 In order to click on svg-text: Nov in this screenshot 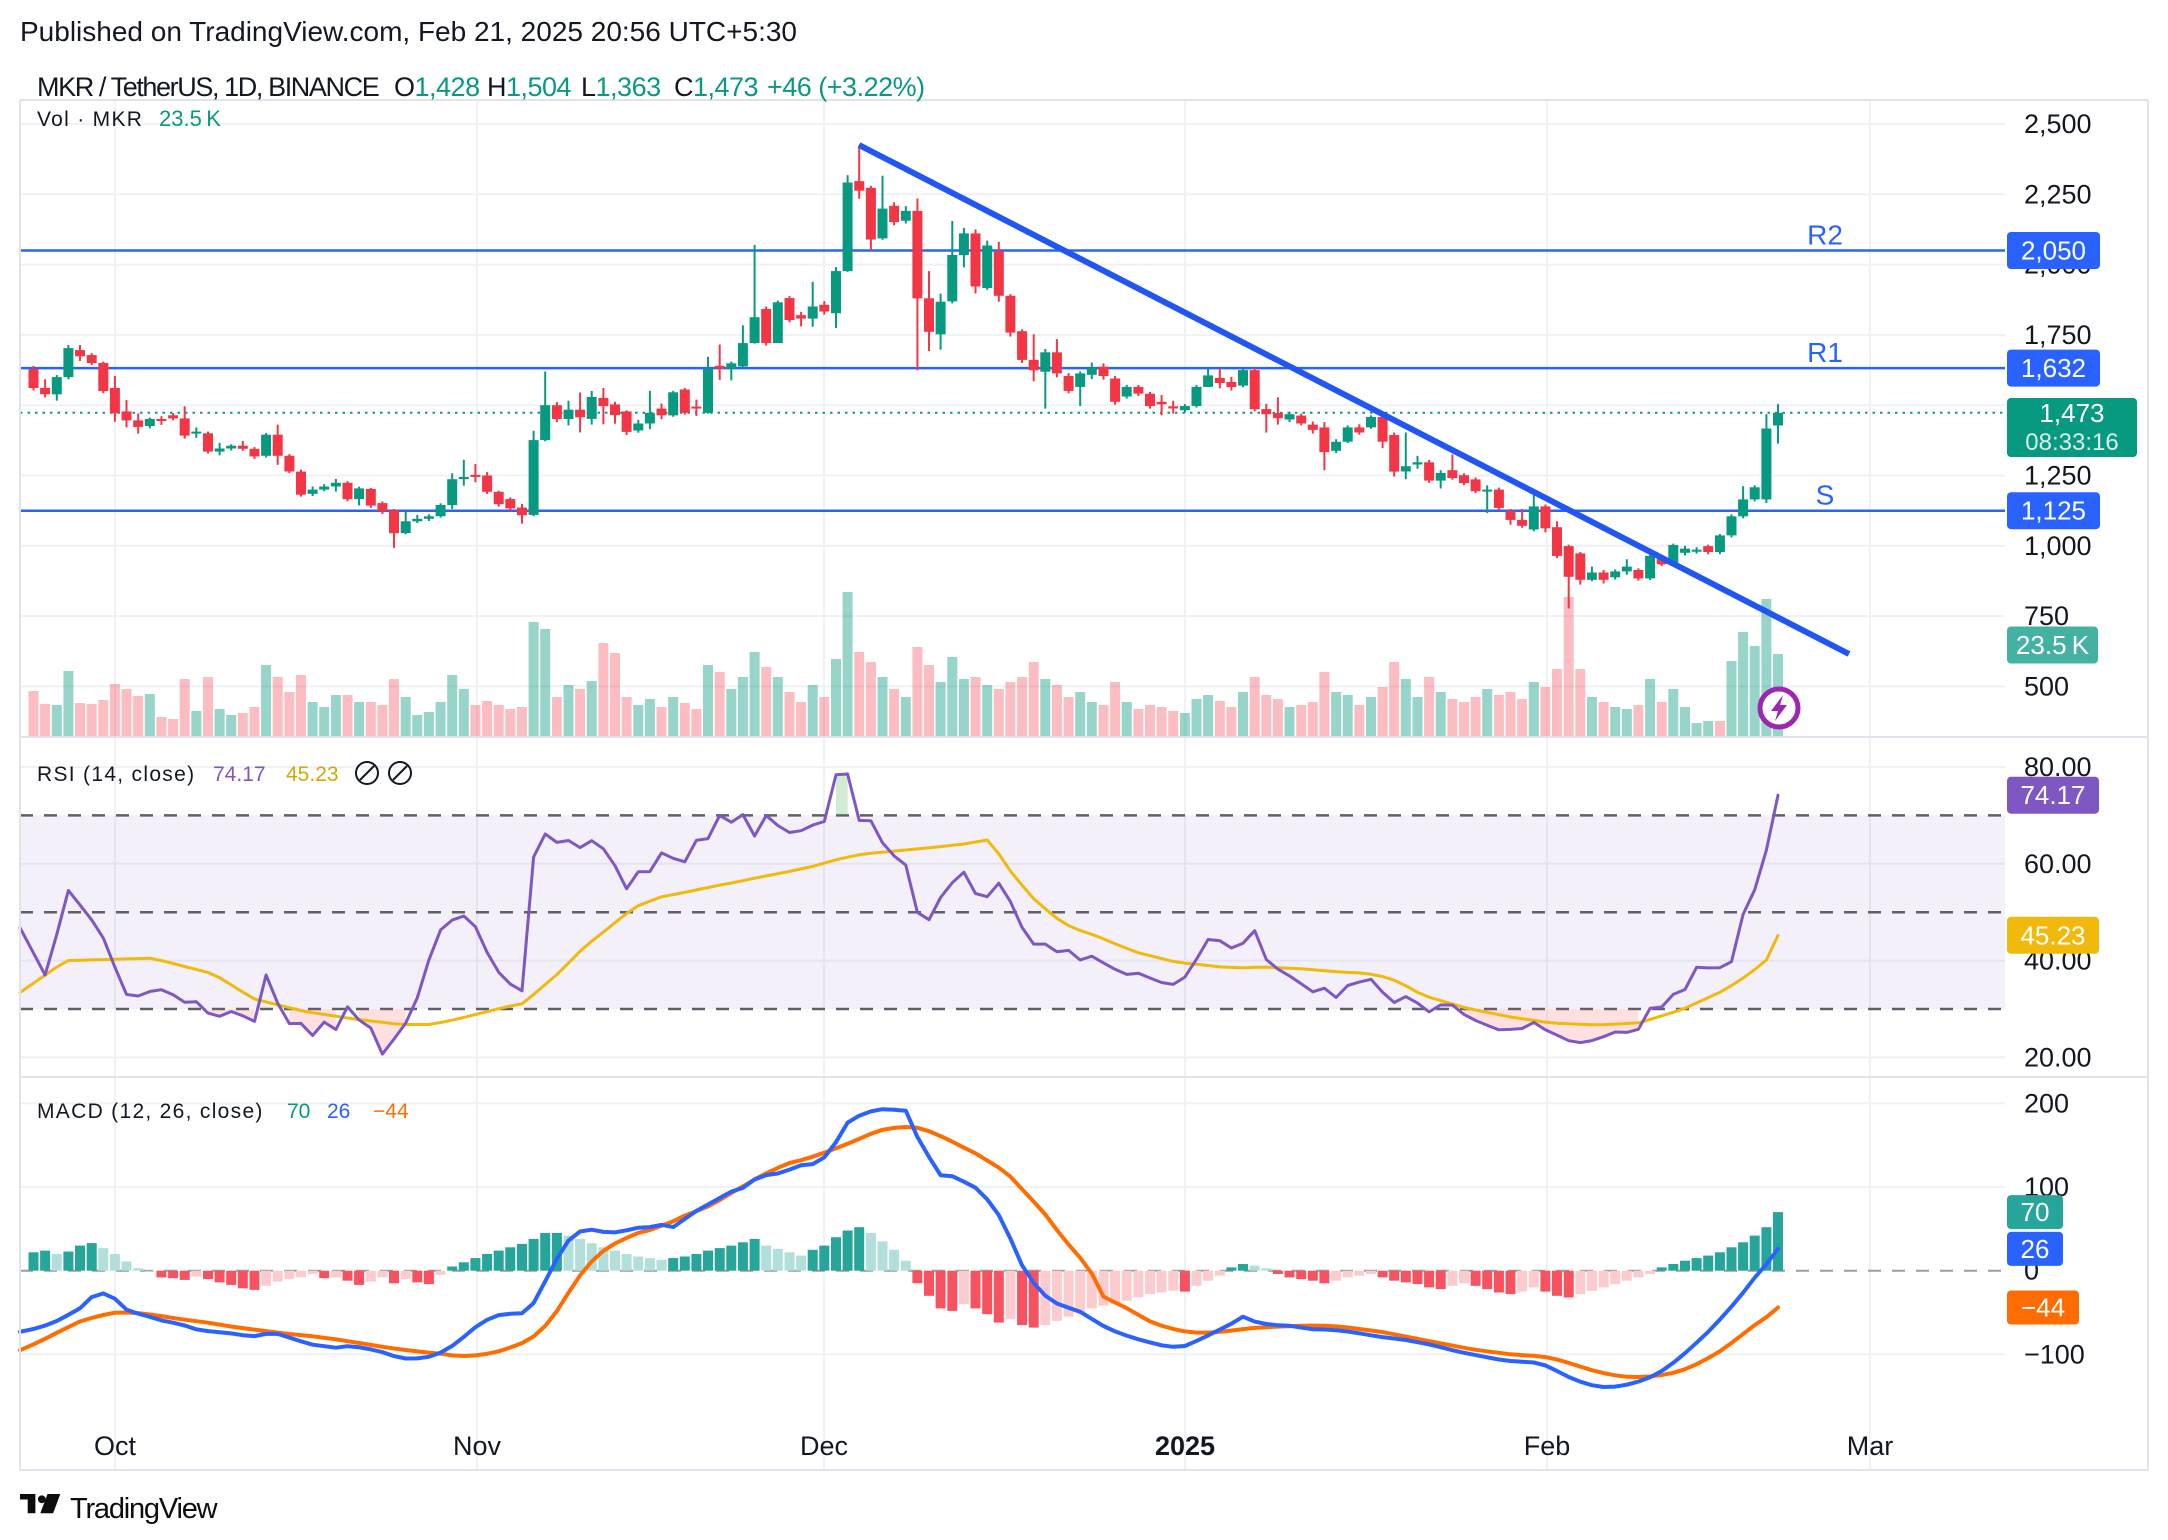, I will do `click(477, 1446)`.